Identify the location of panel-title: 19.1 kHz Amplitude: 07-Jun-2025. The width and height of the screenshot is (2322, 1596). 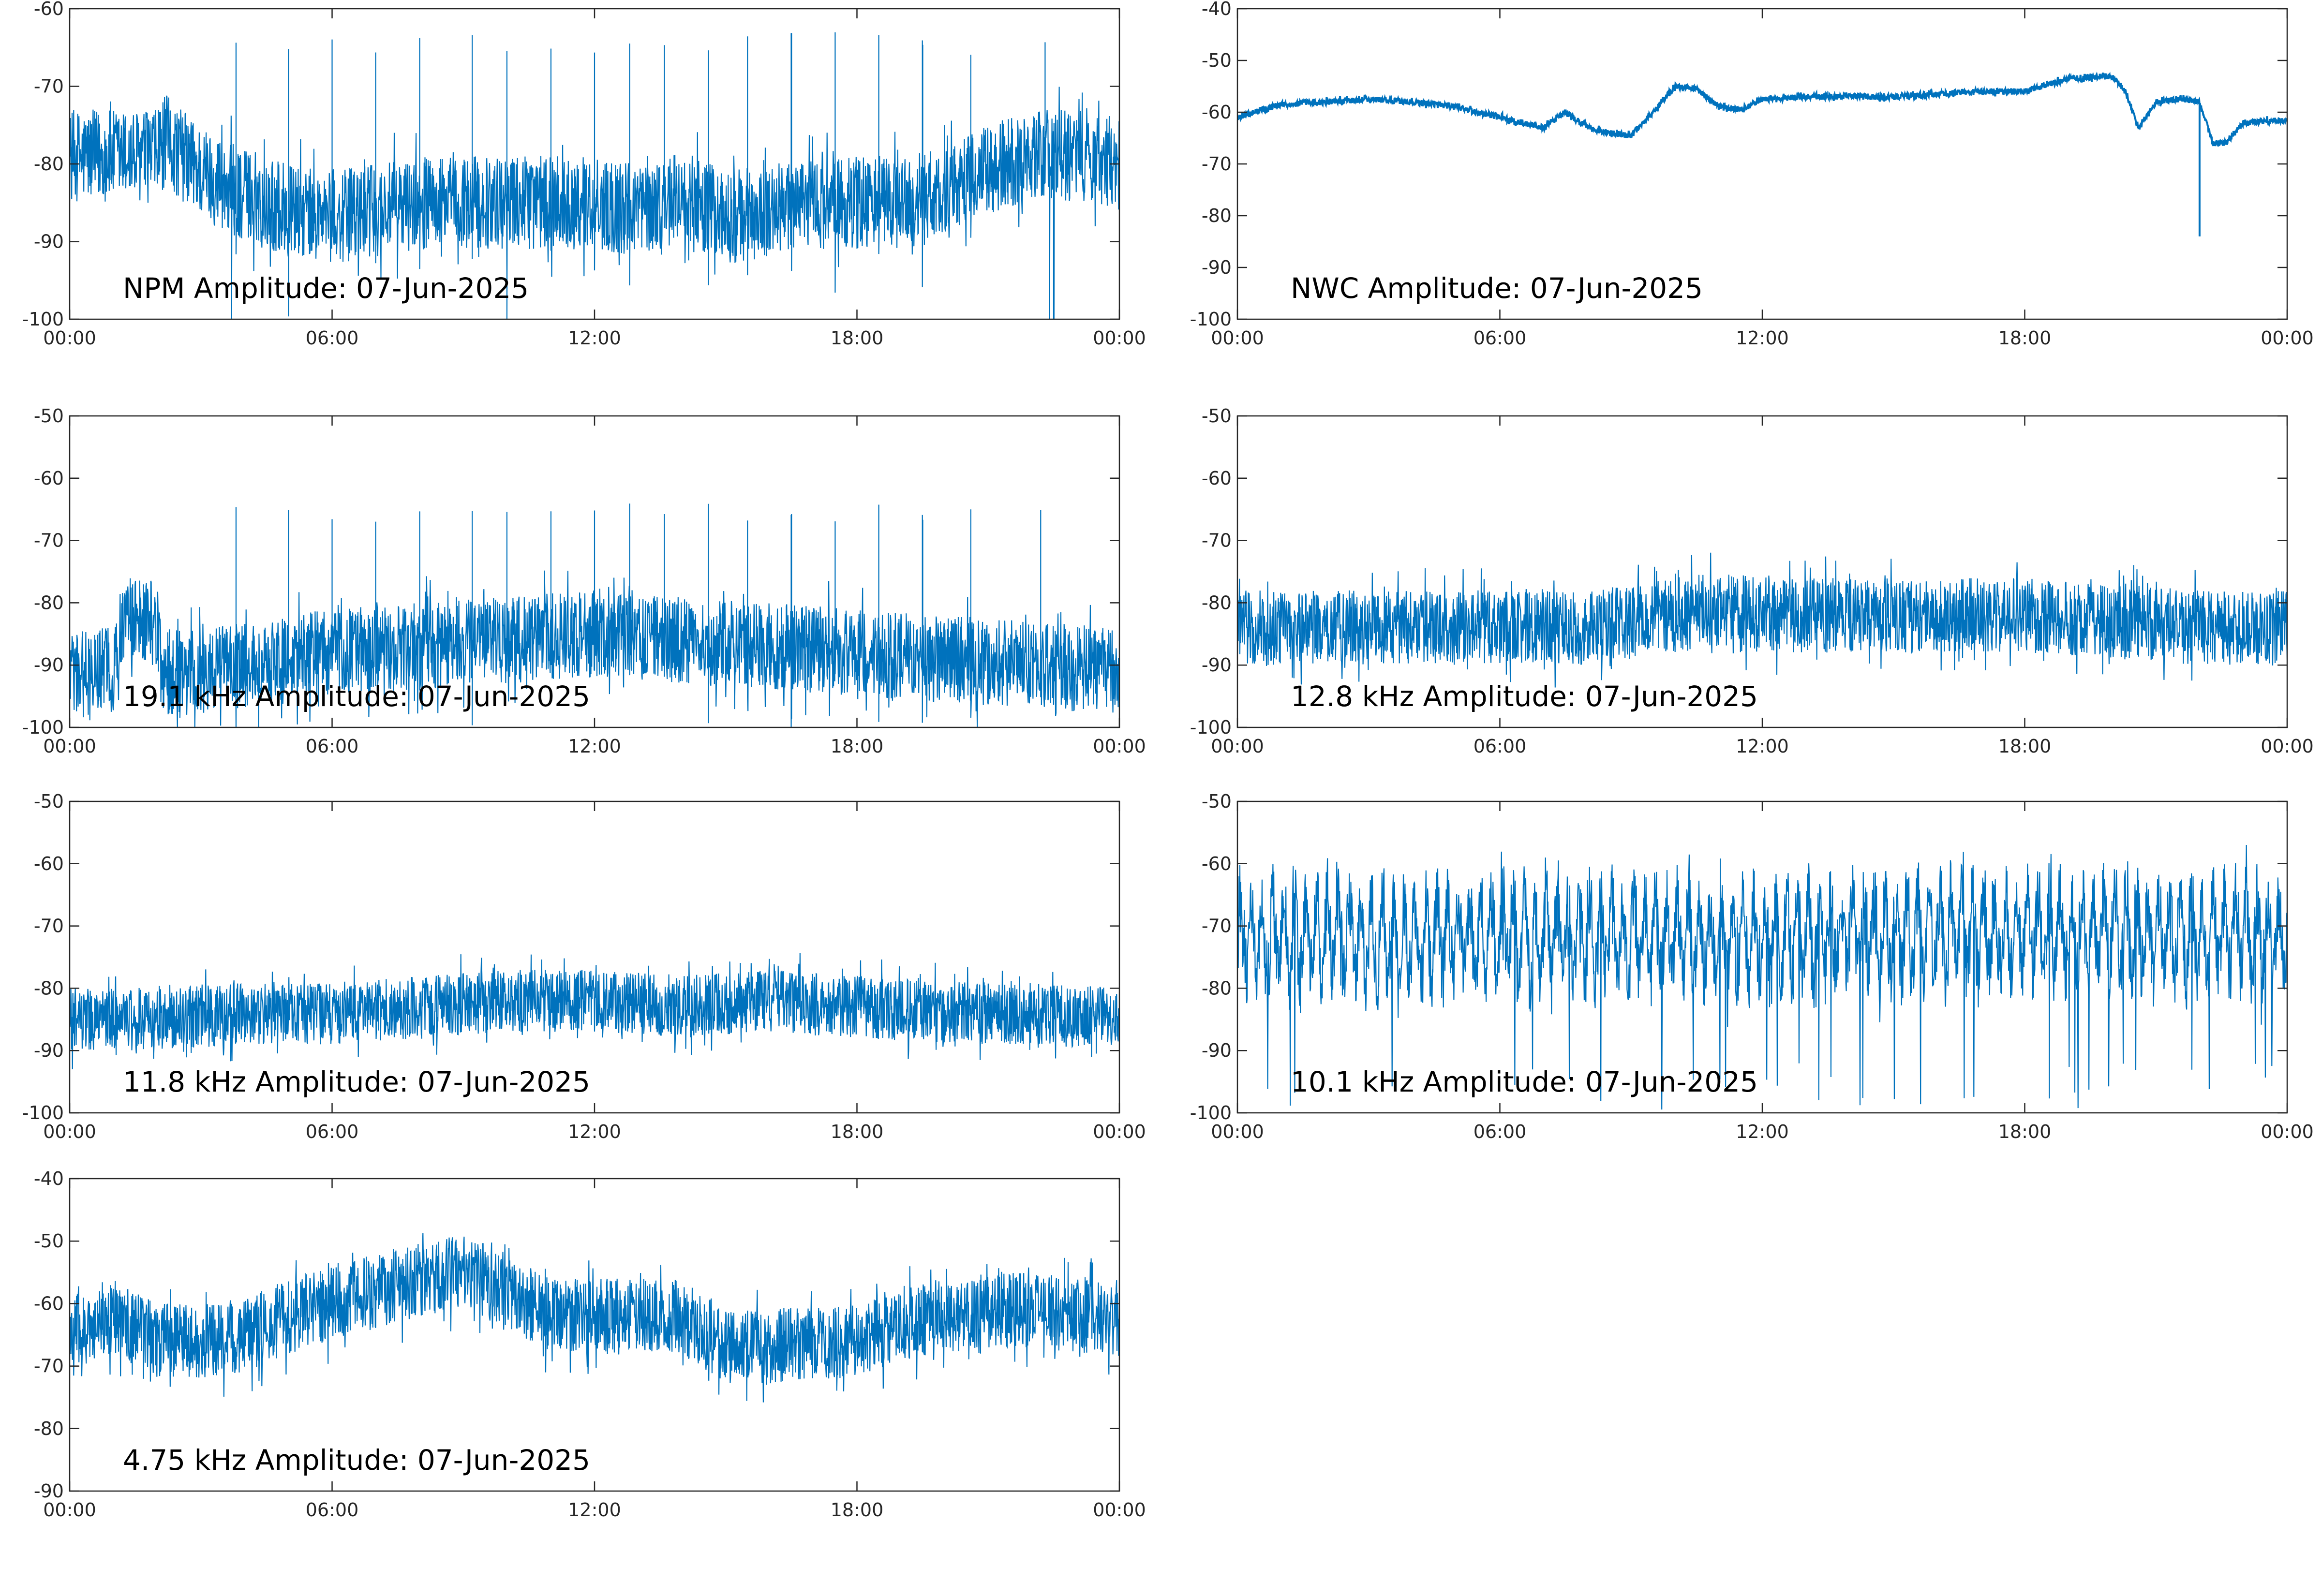
(356, 696).